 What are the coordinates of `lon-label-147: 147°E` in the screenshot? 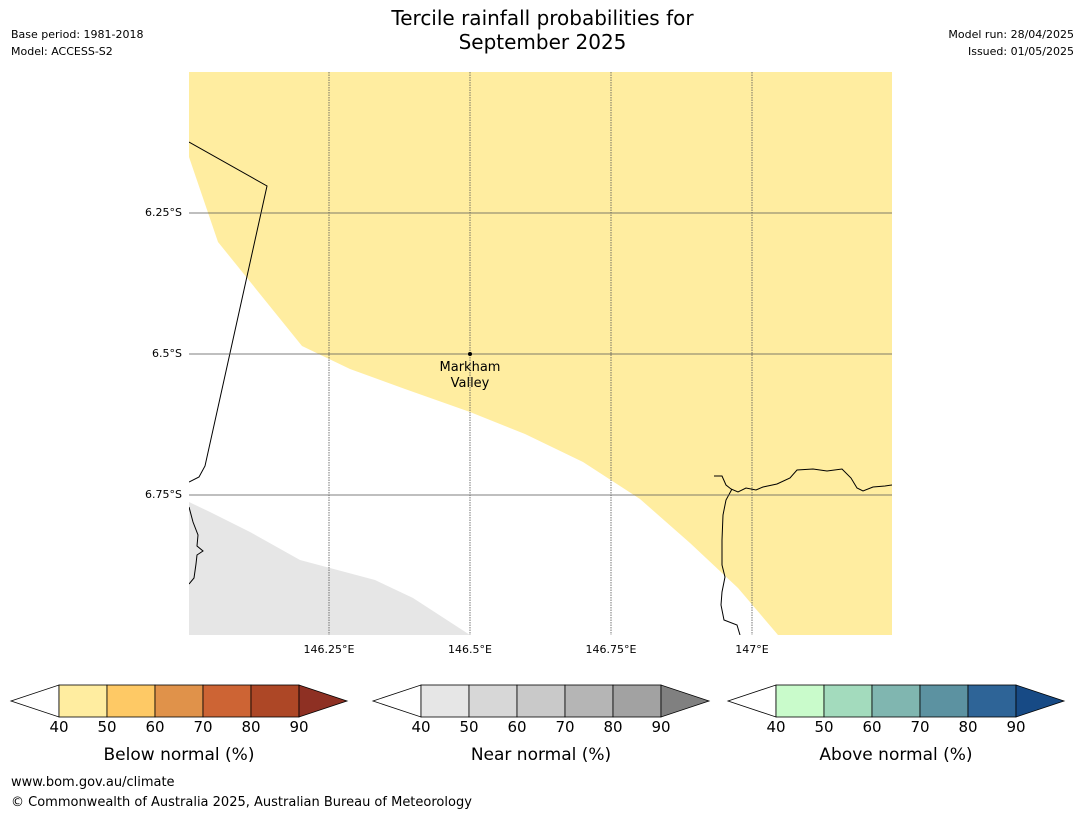 It's located at (752, 649).